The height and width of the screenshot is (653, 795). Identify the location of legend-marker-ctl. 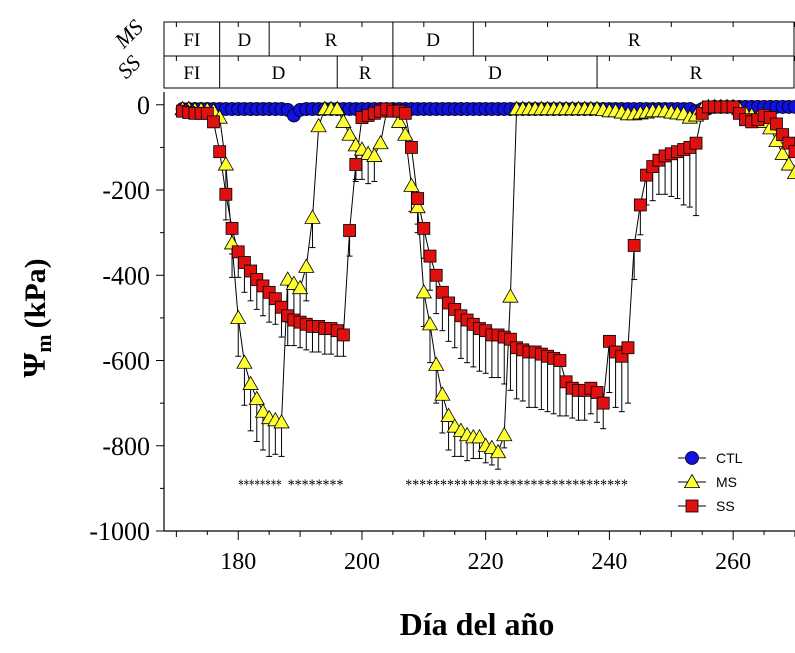
(692, 458).